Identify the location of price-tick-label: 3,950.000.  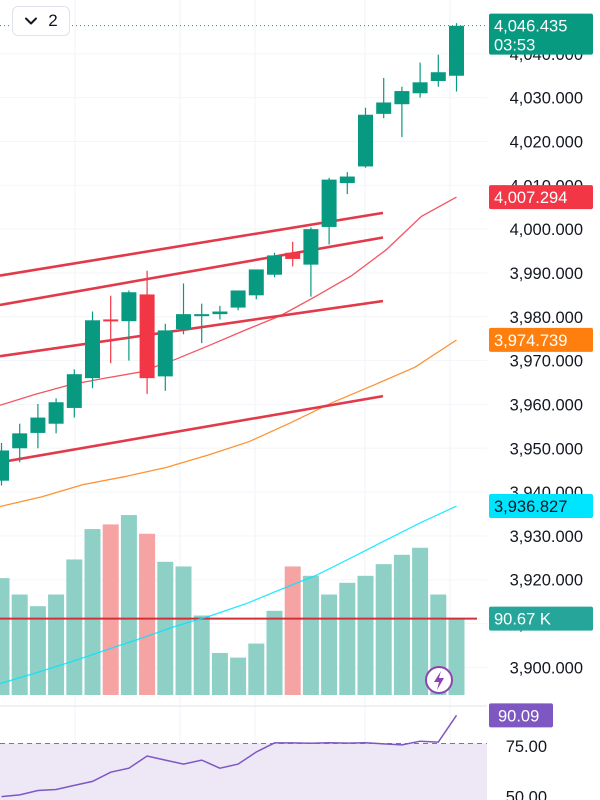
(546, 449).